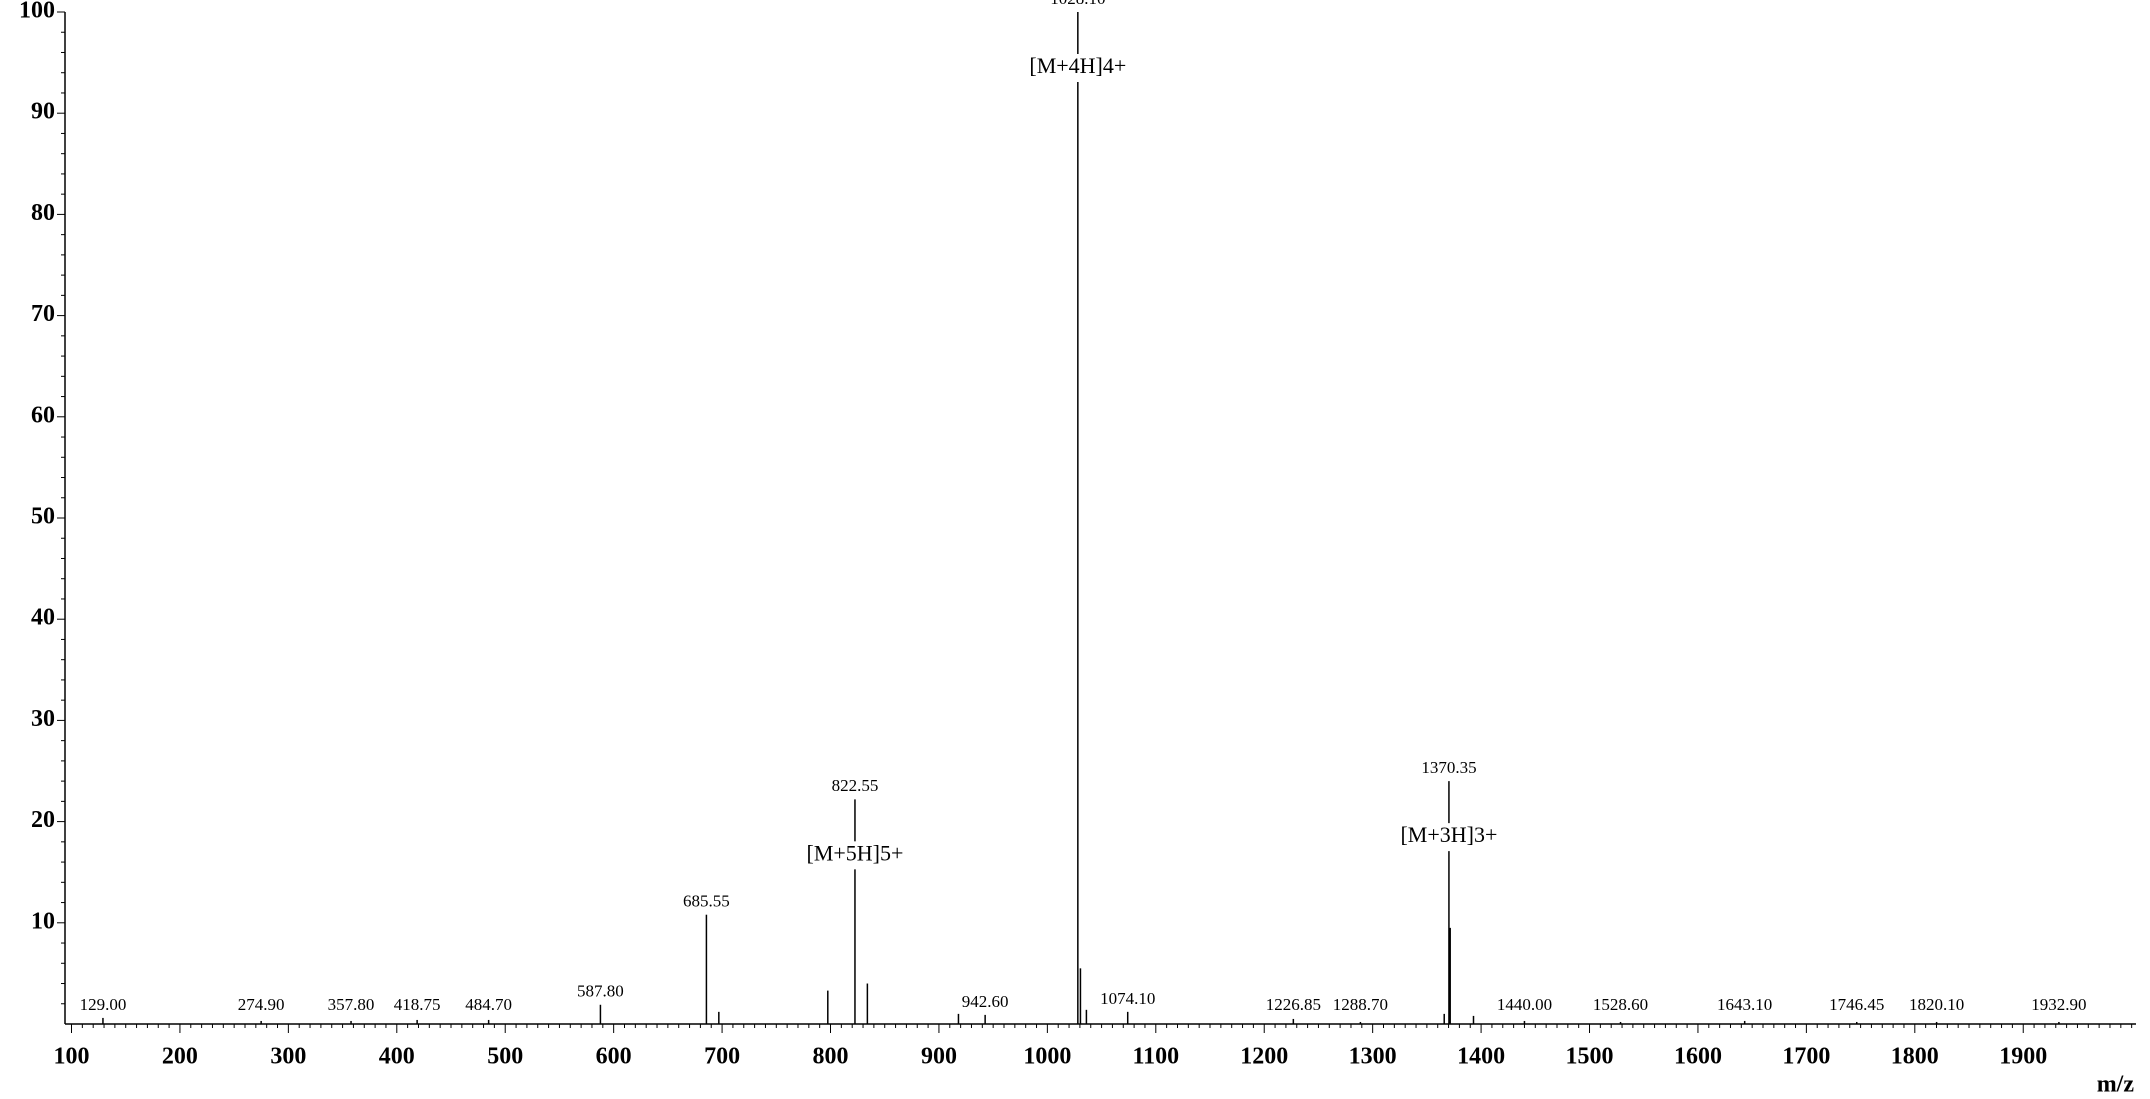  I want to click on peak-label: 1746.45, so click(1856, 1004).